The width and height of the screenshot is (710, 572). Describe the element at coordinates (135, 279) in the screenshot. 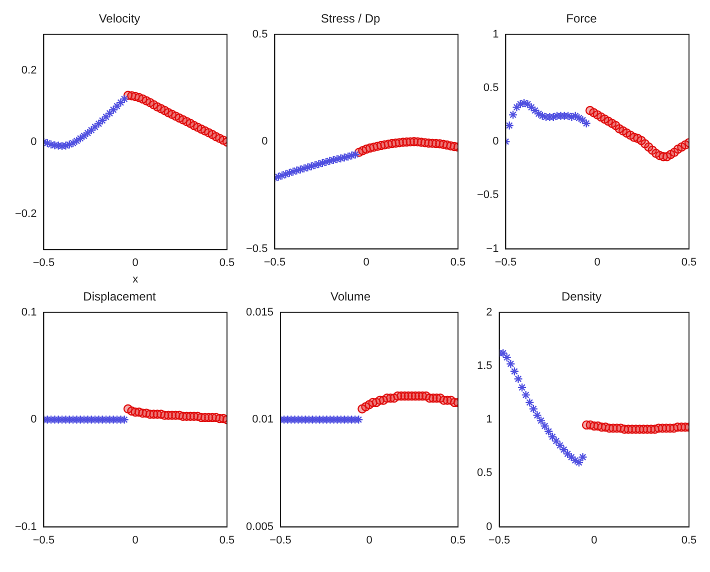

I see `x-axis-title: x` at that location.